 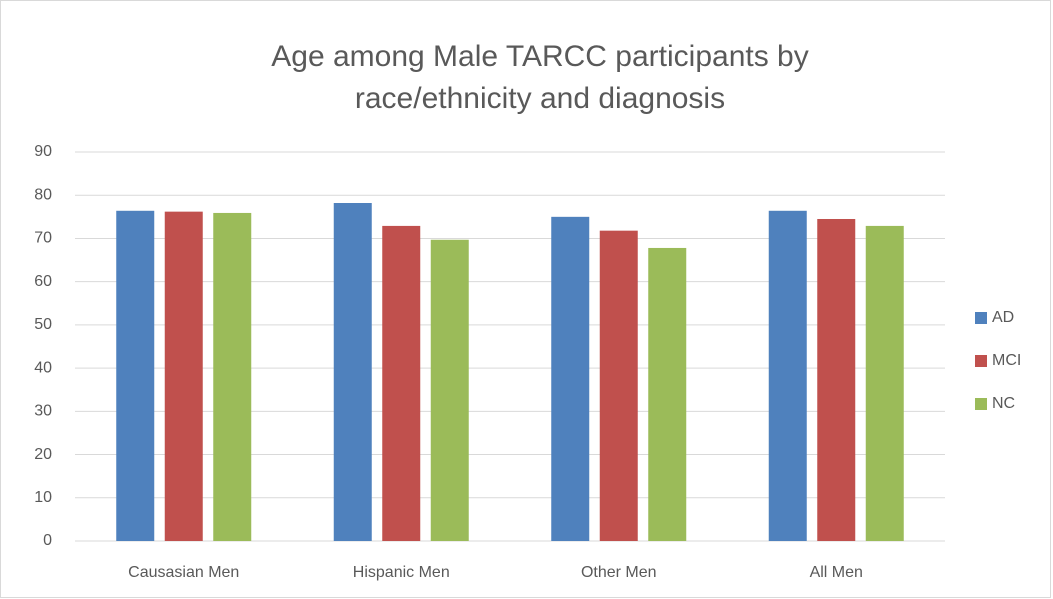 I want to click on legend-label: NC, so click(x=1003, y=403).